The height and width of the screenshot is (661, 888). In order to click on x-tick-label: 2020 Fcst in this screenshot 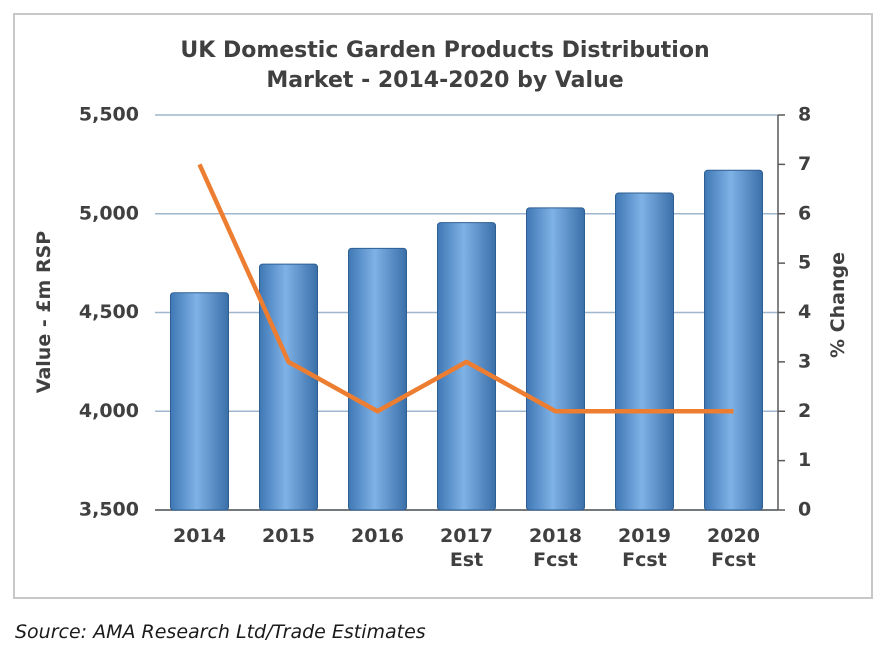, I will do `click(733, 548)`.